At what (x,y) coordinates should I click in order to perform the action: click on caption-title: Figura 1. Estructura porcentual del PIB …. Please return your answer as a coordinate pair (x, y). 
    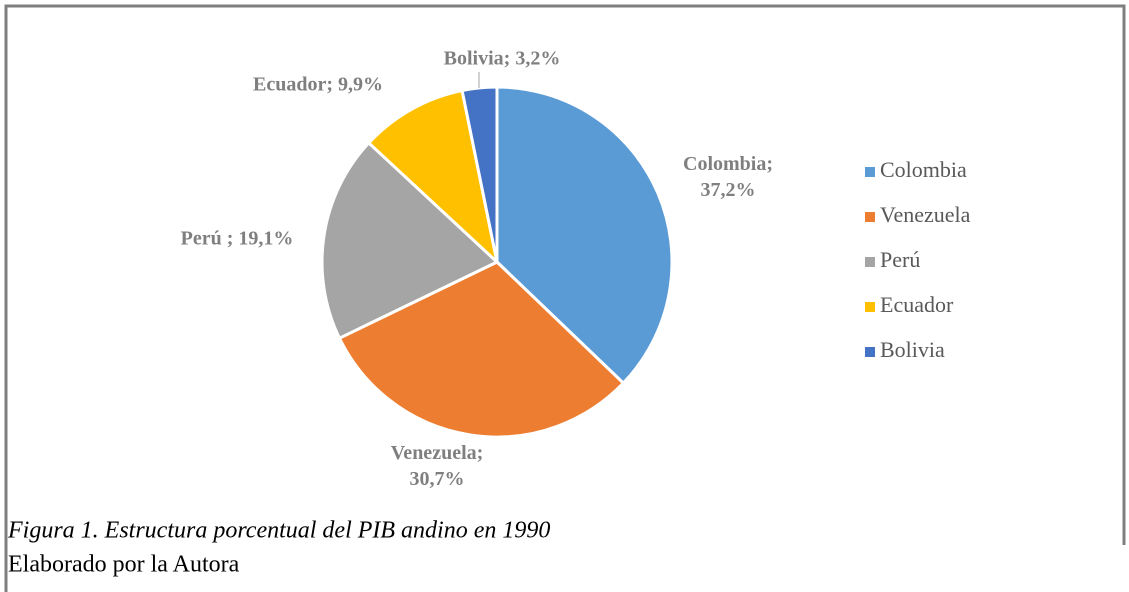
    Looking at the image, I should click on (278, 531).